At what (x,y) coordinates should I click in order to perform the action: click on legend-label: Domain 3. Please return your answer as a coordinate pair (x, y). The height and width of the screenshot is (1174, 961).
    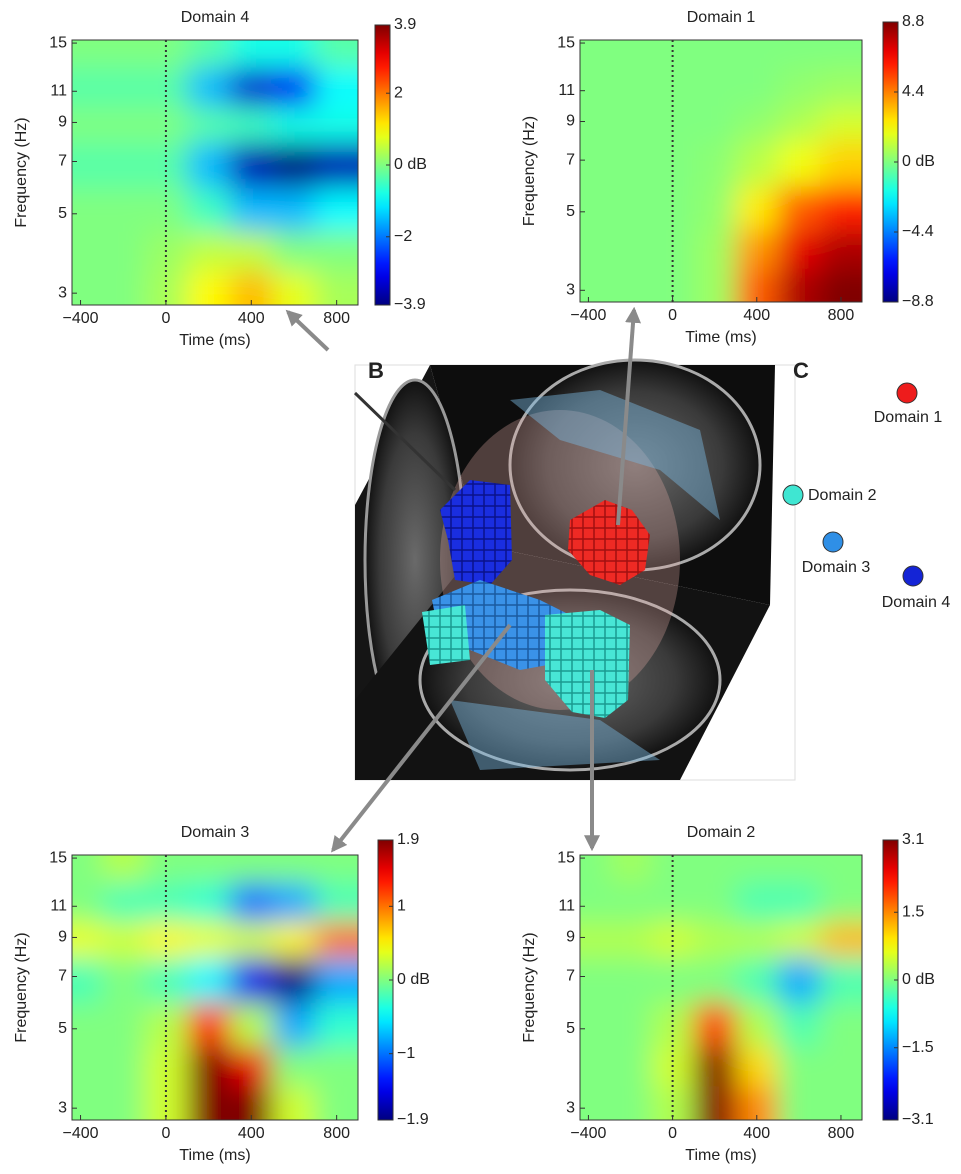
    Looking at the image, I should click on (836, 567).